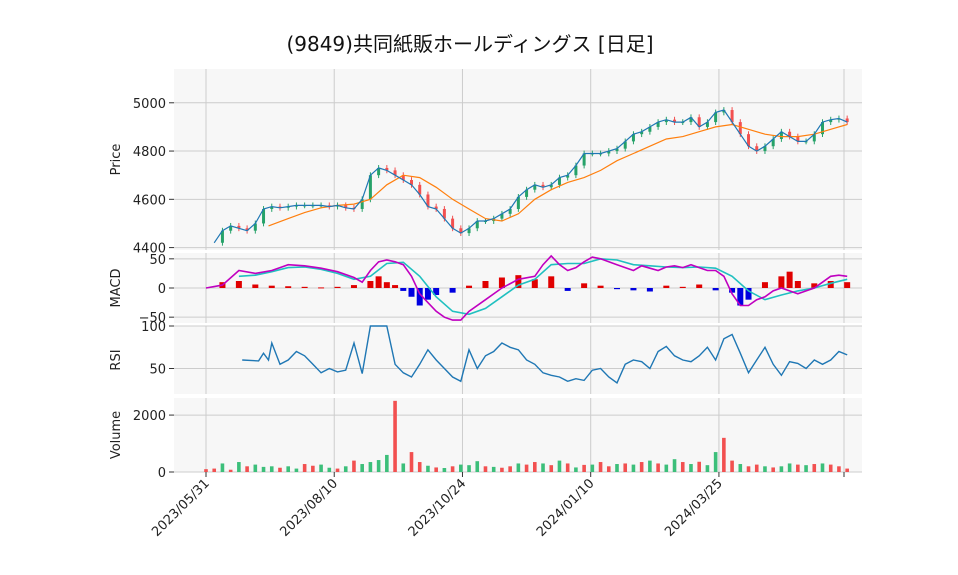 The image size is (958, 575). Describe the element at coordinates (566, 508) in the screenshot. I see `x-tick-label: 2024/01/10` at that location.